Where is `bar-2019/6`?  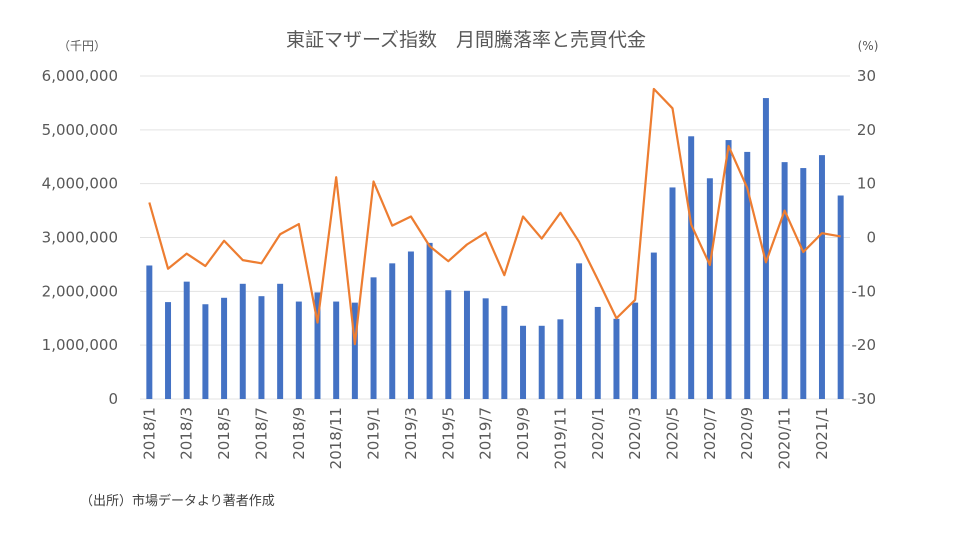 bar-2019/6 is located at coordinates (466, 344).